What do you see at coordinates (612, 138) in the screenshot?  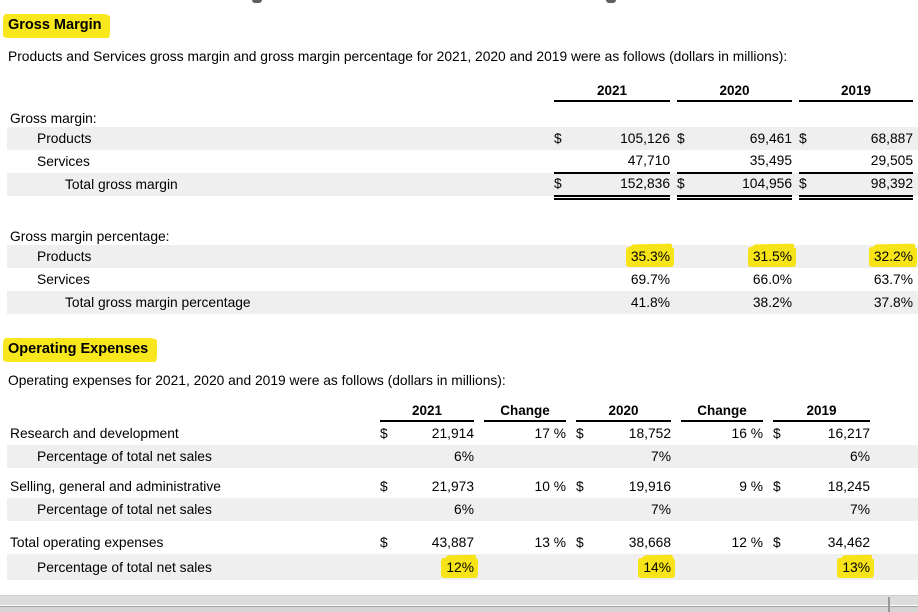 I see `cell-2021: $105,126` at bounding box center [612, 138].